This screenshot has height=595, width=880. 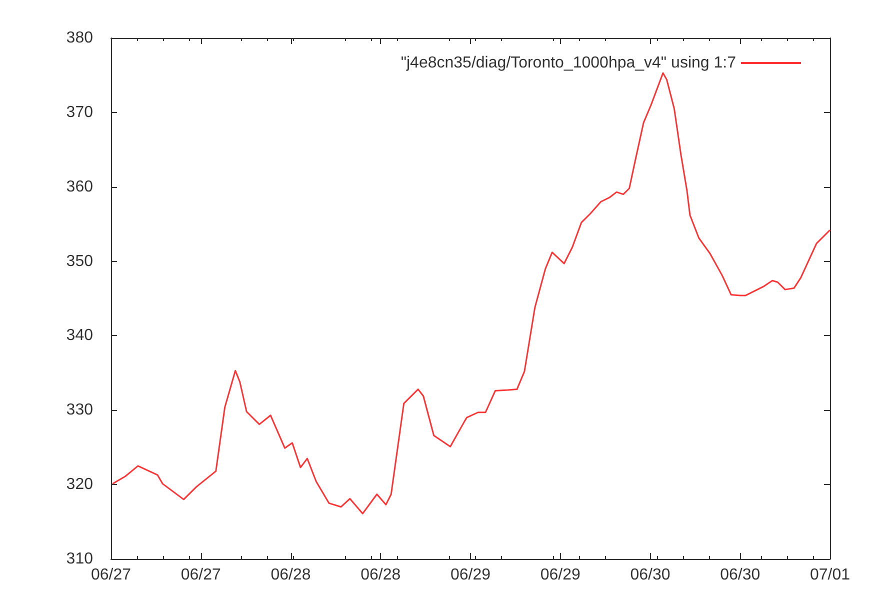 What do you see at coordinates (568, 63) in the screenshot?
I see `legend-label: "j4e8cn35/diag/Toronto_1000hpa_v4" using 1:7` at bounding box center [568, 63].